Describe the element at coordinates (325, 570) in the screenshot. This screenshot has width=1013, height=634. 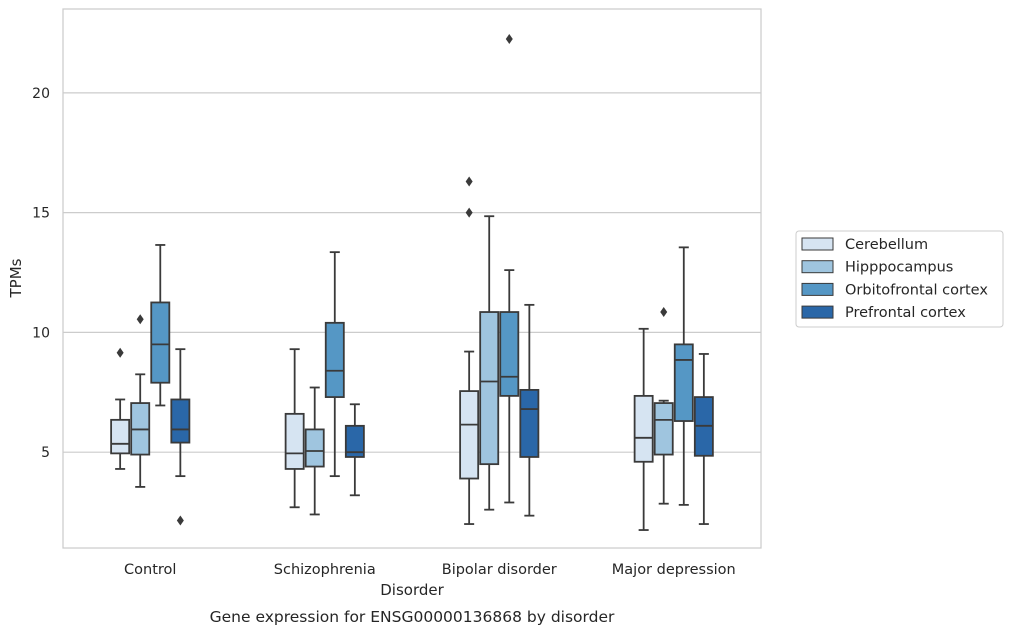
I see `x-tick-label: Schizophrenia` at that location.